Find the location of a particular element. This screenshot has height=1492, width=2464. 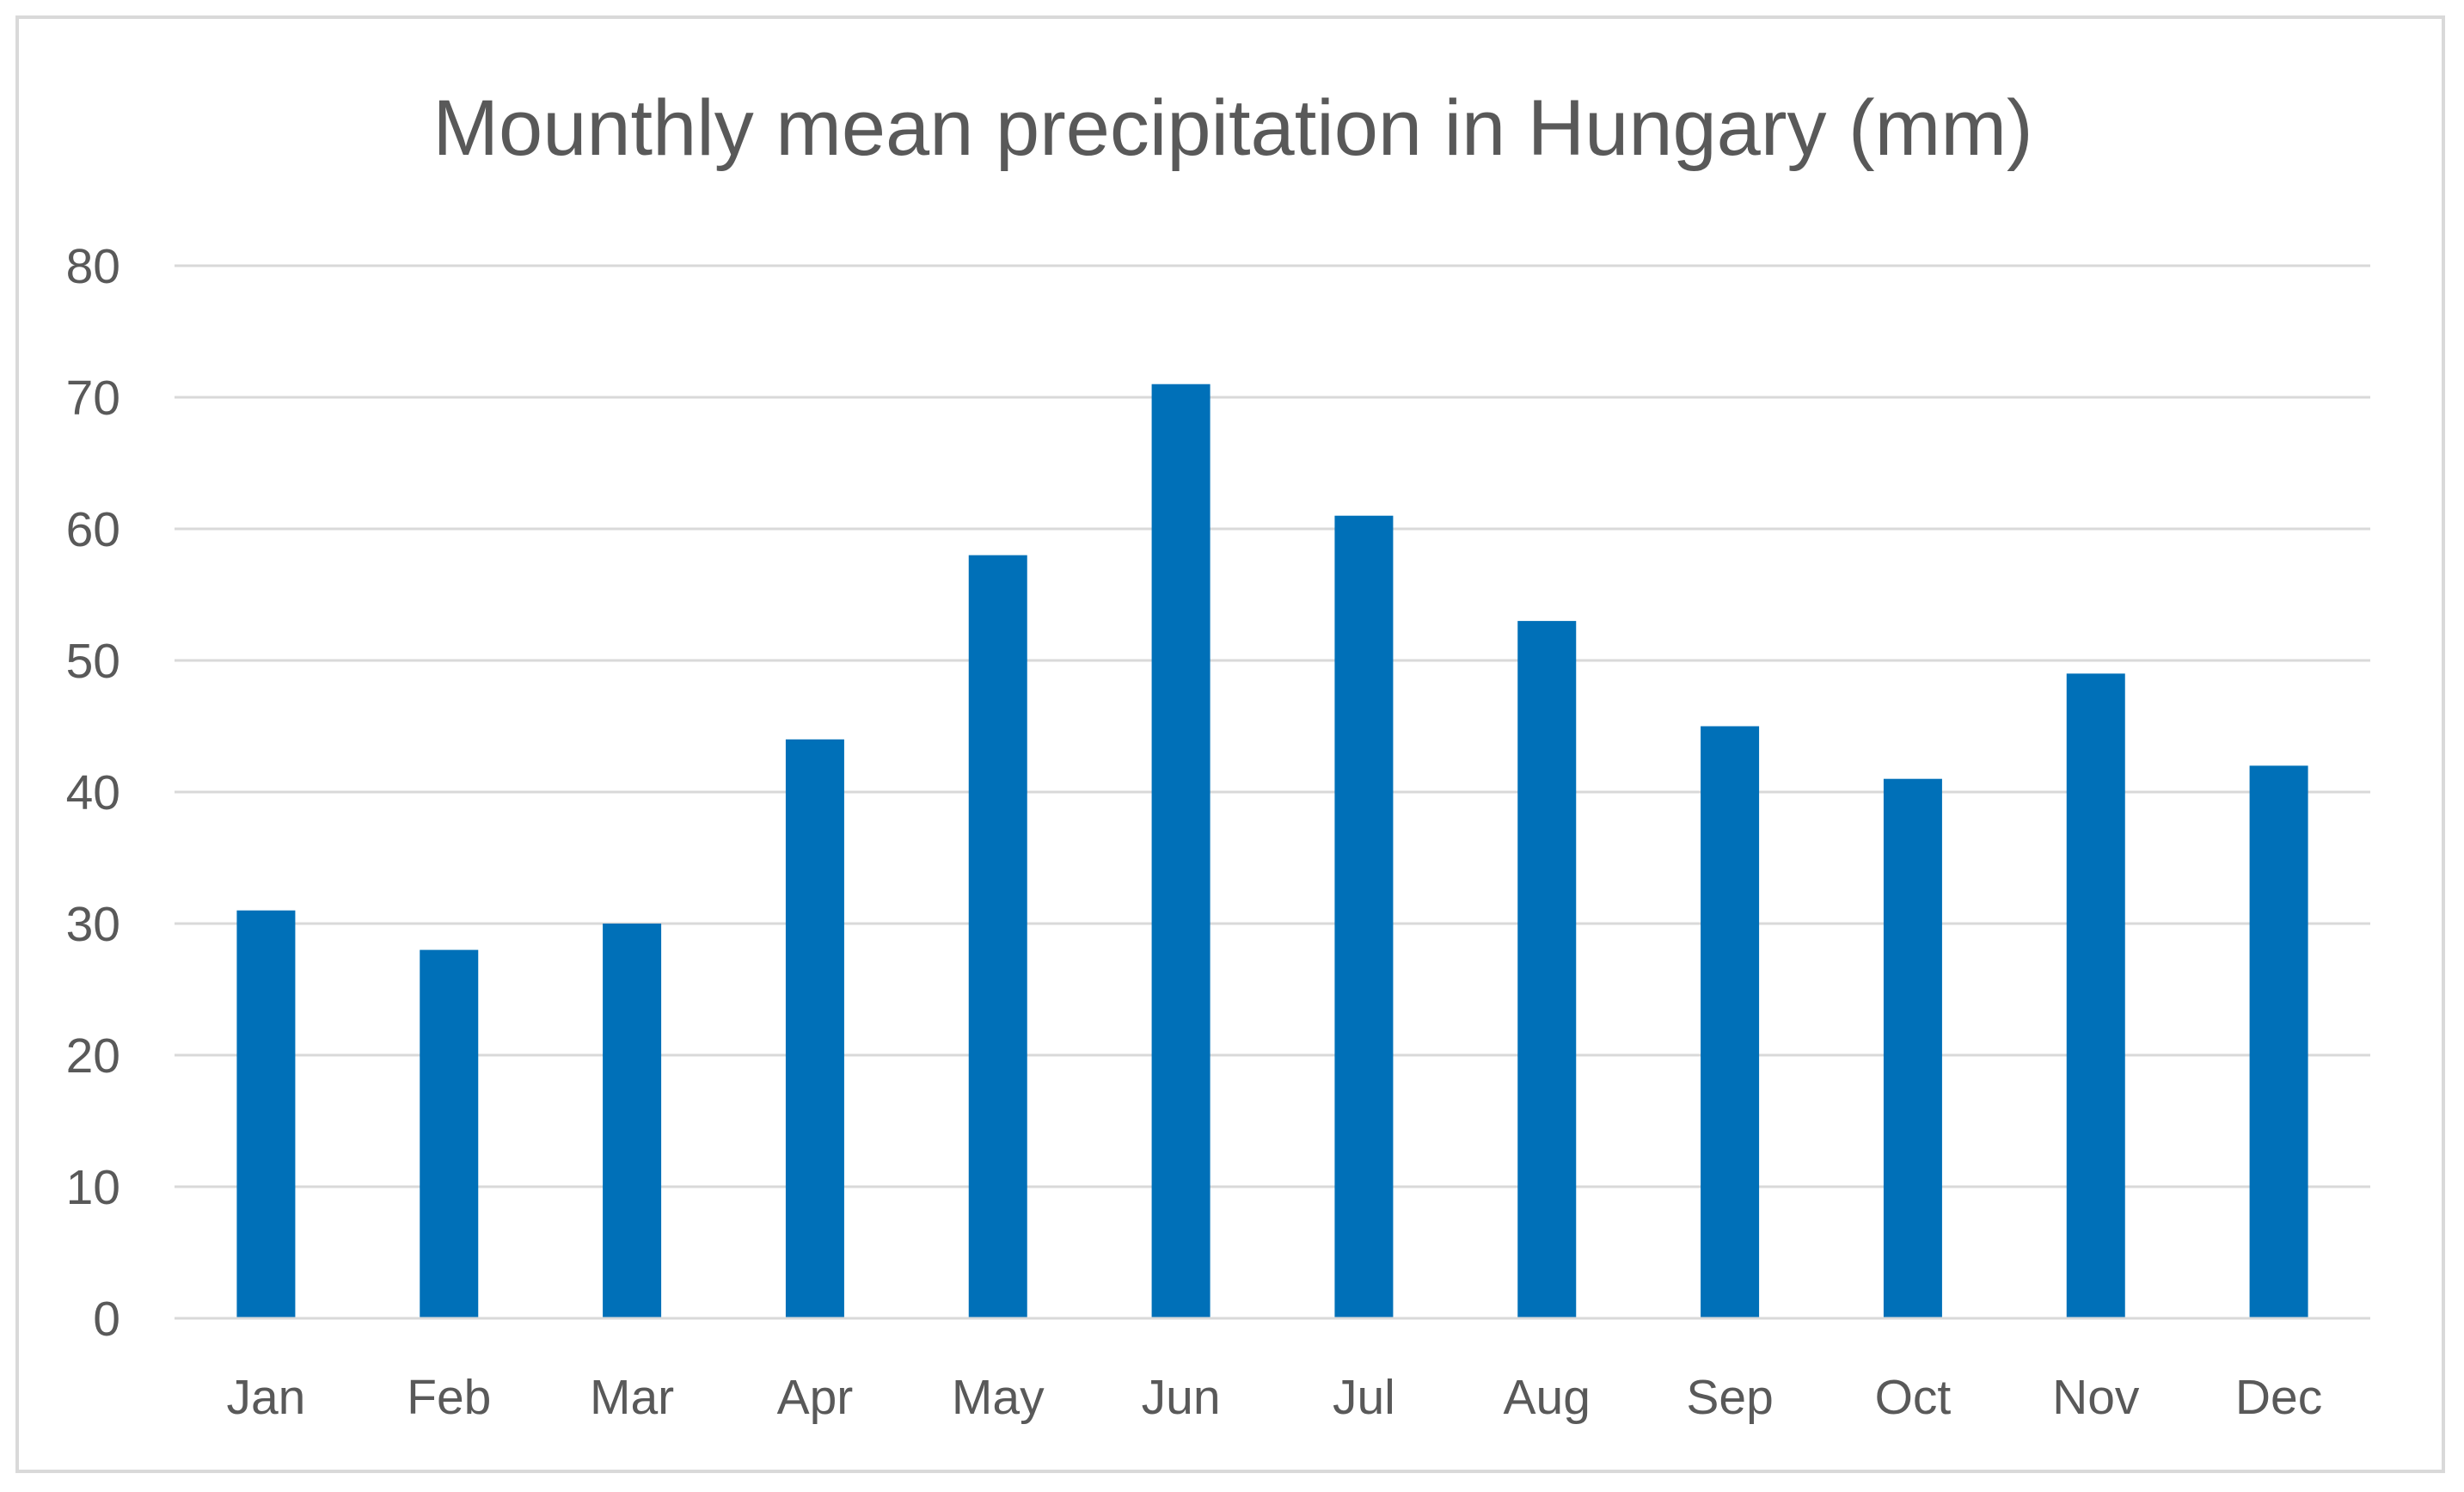

x-tick-label: Feb is located at coordinates (449, 1397).